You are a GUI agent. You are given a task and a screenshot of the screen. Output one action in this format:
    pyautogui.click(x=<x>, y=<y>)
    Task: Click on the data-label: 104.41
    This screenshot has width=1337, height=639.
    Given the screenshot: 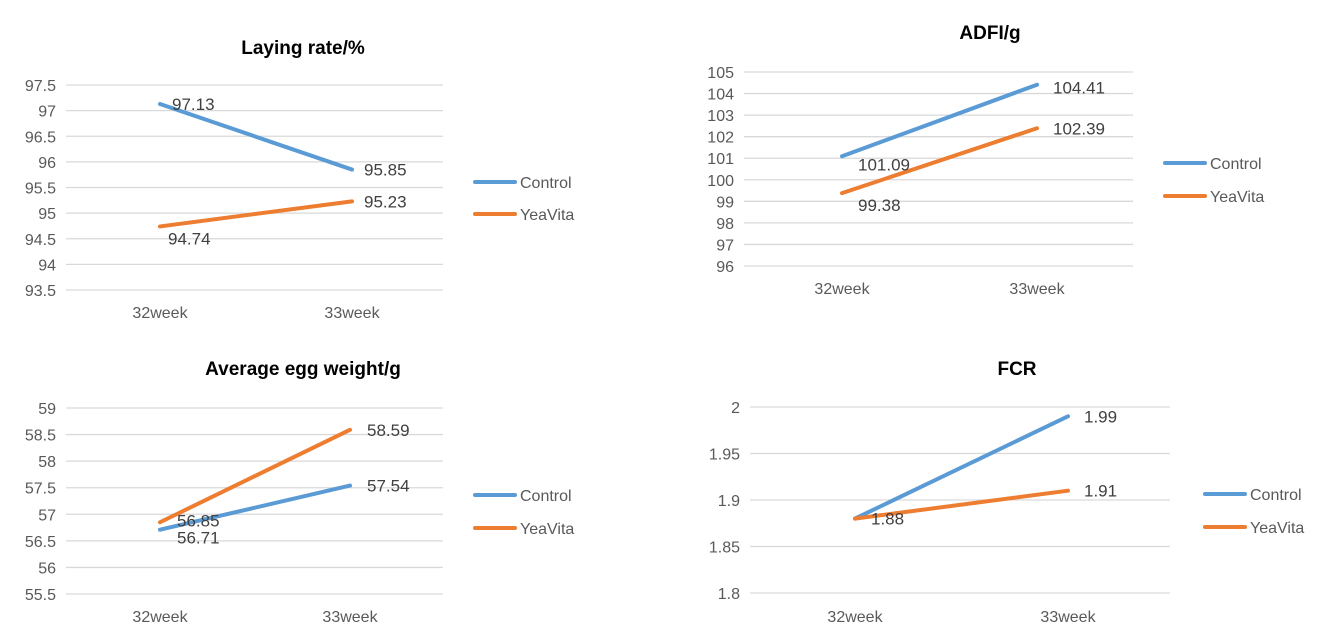 What is the action you would take?
    pyautogui.click(x=1079, y=88)
    